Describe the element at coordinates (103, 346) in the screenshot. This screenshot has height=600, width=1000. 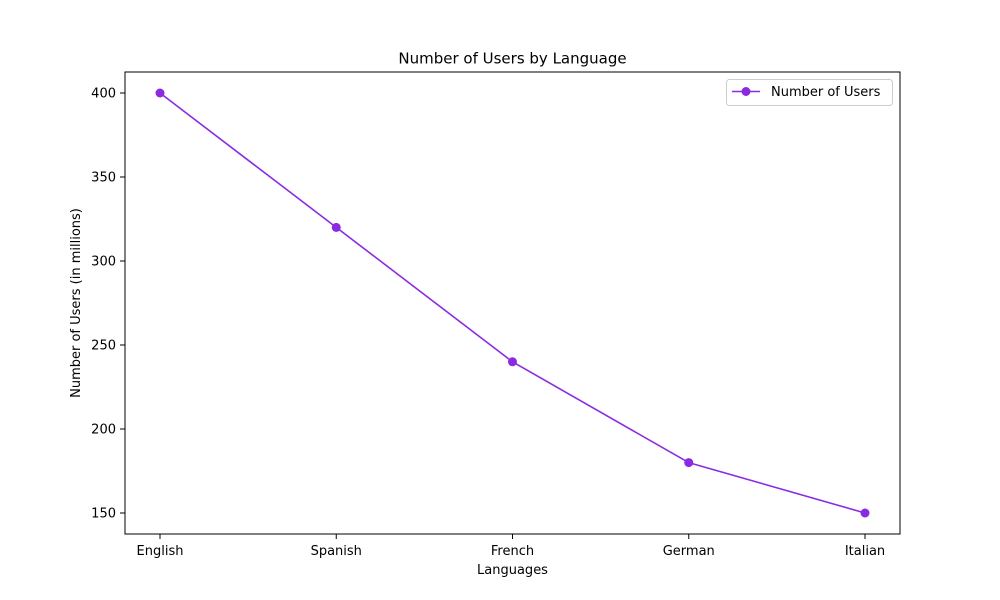
I see `y-tick-label: 250` at that location.